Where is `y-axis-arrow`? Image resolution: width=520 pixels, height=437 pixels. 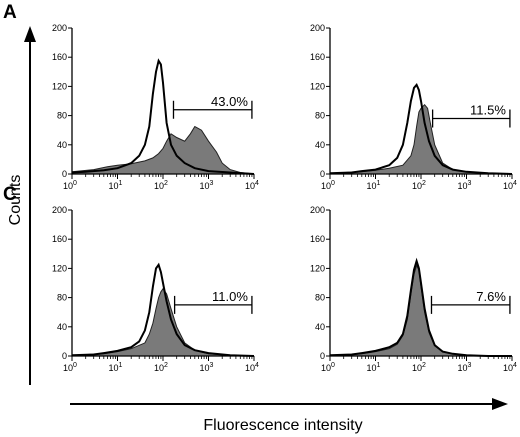
y-axis-arrow is located at coordinates (30, 205).